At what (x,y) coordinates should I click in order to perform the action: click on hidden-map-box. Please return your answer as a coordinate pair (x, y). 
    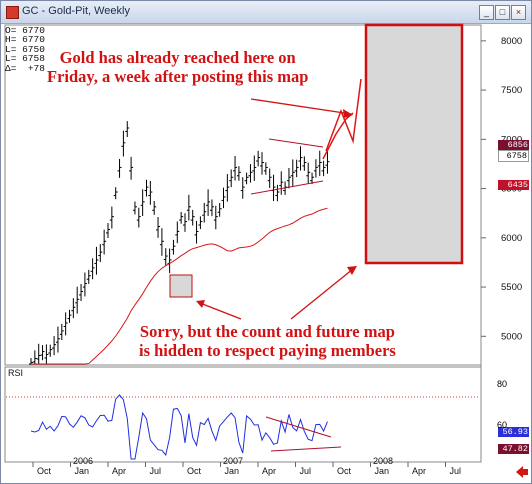
    Looking at the image, I should click on (414, 144).